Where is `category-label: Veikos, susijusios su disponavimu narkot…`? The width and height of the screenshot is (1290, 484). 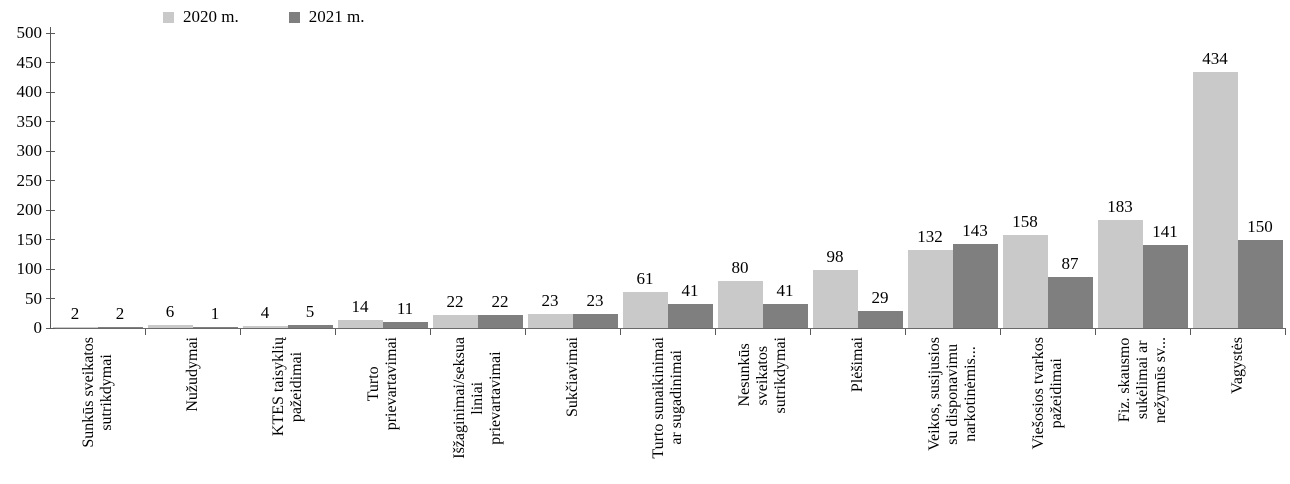
category-label: Veikos, susijusios su disponavimu narkot… is located at coordinates (952, 394).